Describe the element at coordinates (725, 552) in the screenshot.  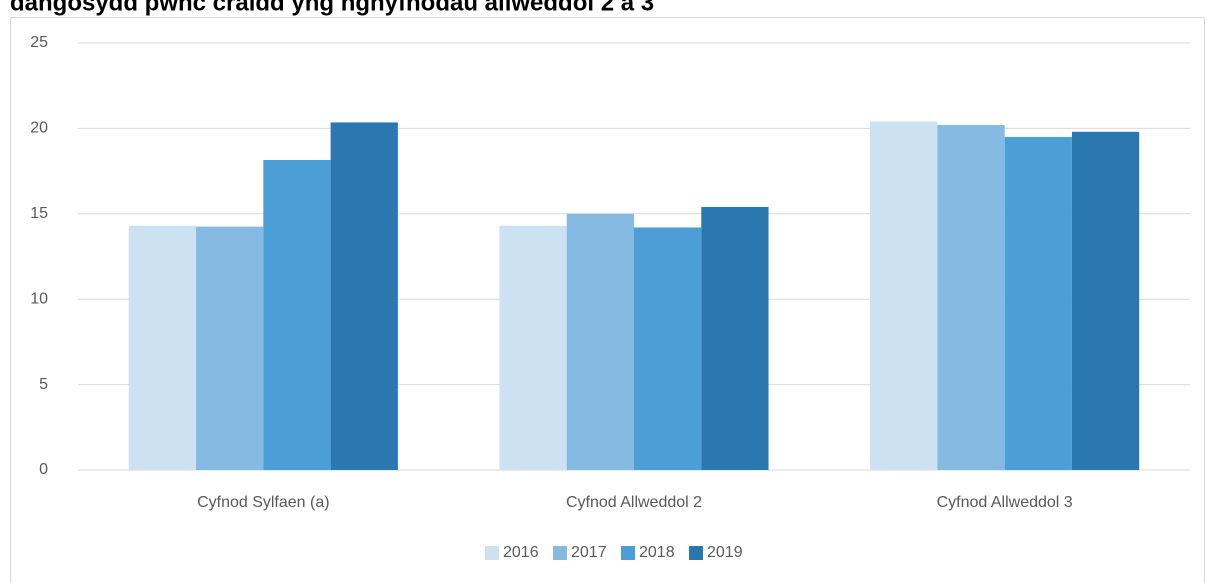
I see `legend-label: 2019` at that location.